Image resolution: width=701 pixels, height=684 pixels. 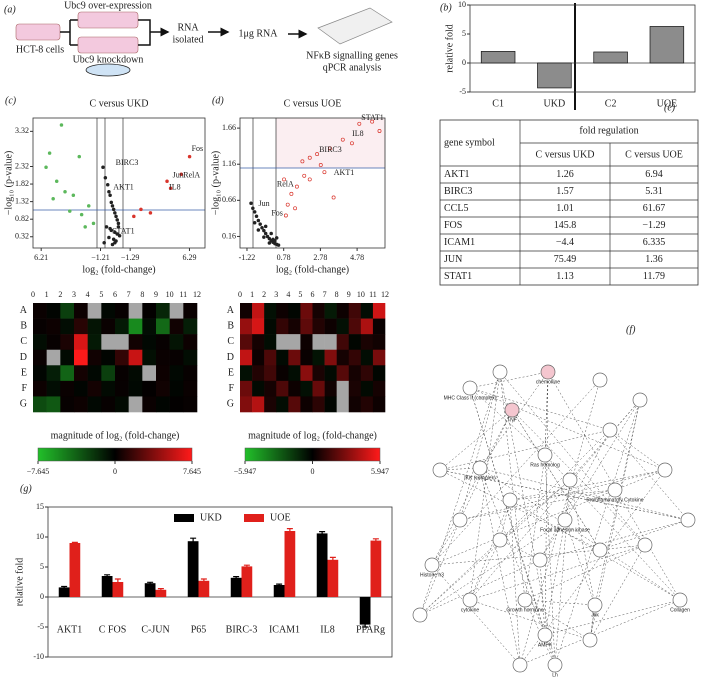 I want to click on column-label: 4, so click(x=88, y=294).